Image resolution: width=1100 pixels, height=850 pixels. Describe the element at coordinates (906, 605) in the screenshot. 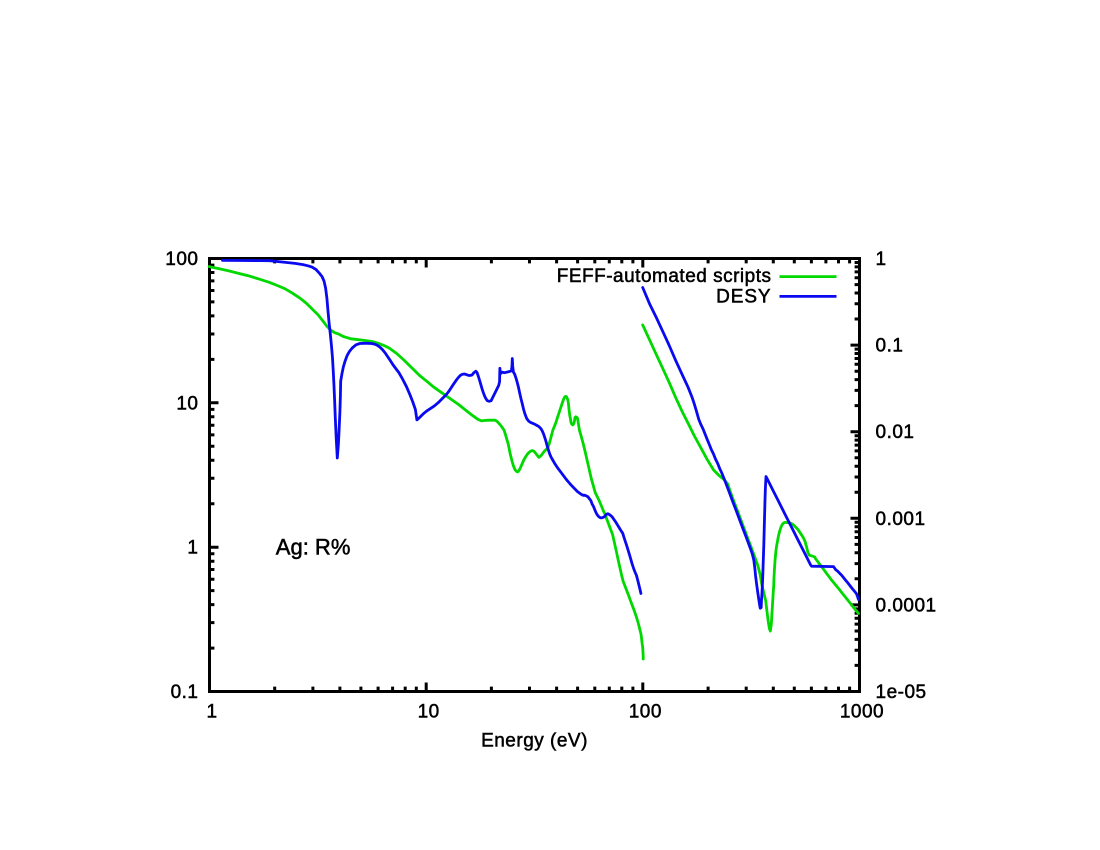

I see `svg-text: 0.0001` at that location.